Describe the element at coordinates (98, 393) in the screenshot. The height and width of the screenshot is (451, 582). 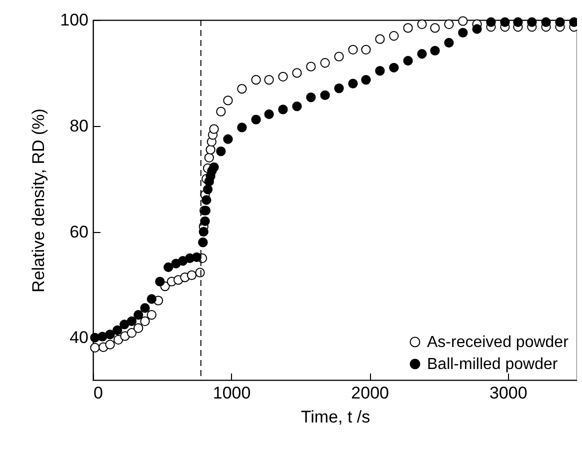
I see `x-tick-label: 0` at that location.